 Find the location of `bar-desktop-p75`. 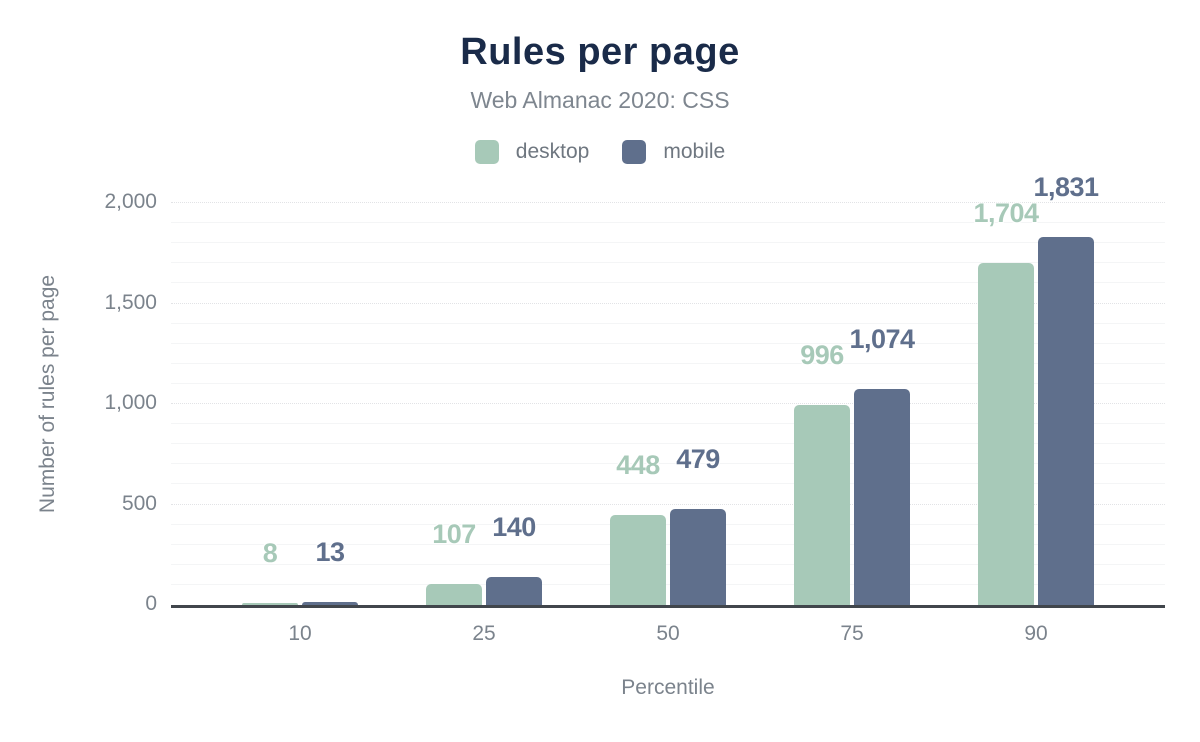

bar-desktop-p75 is located at coordinates (822, 504).